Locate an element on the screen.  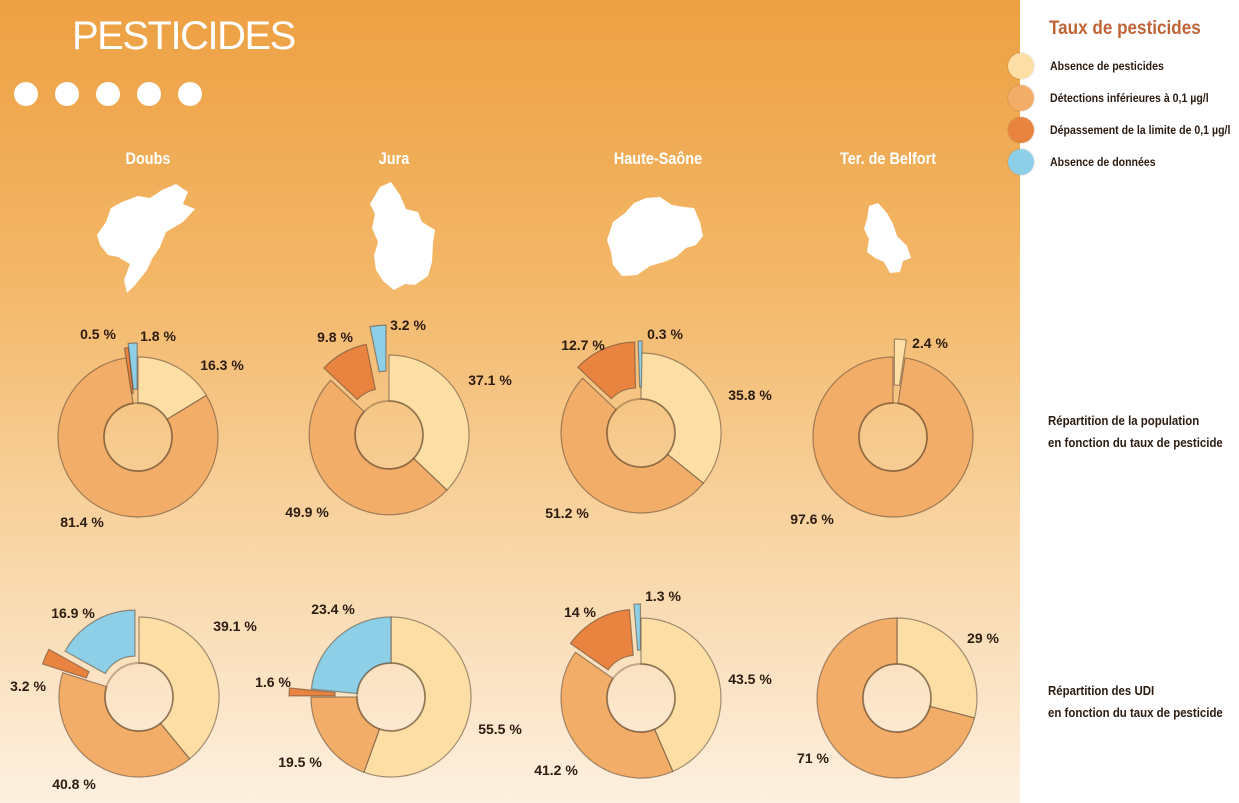
slice-value-label: 71 % is located at coordinates (813, 758).